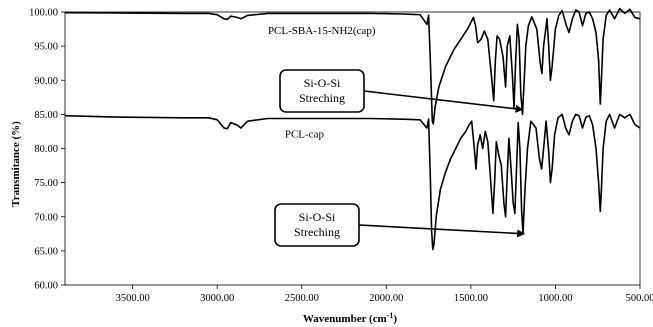 This screenshot has height=327, width=653. What do you see at coordinates (46, 251) in the screenshot?
I see `y-tick-label: 65.00` at bounding box center [46, 251].